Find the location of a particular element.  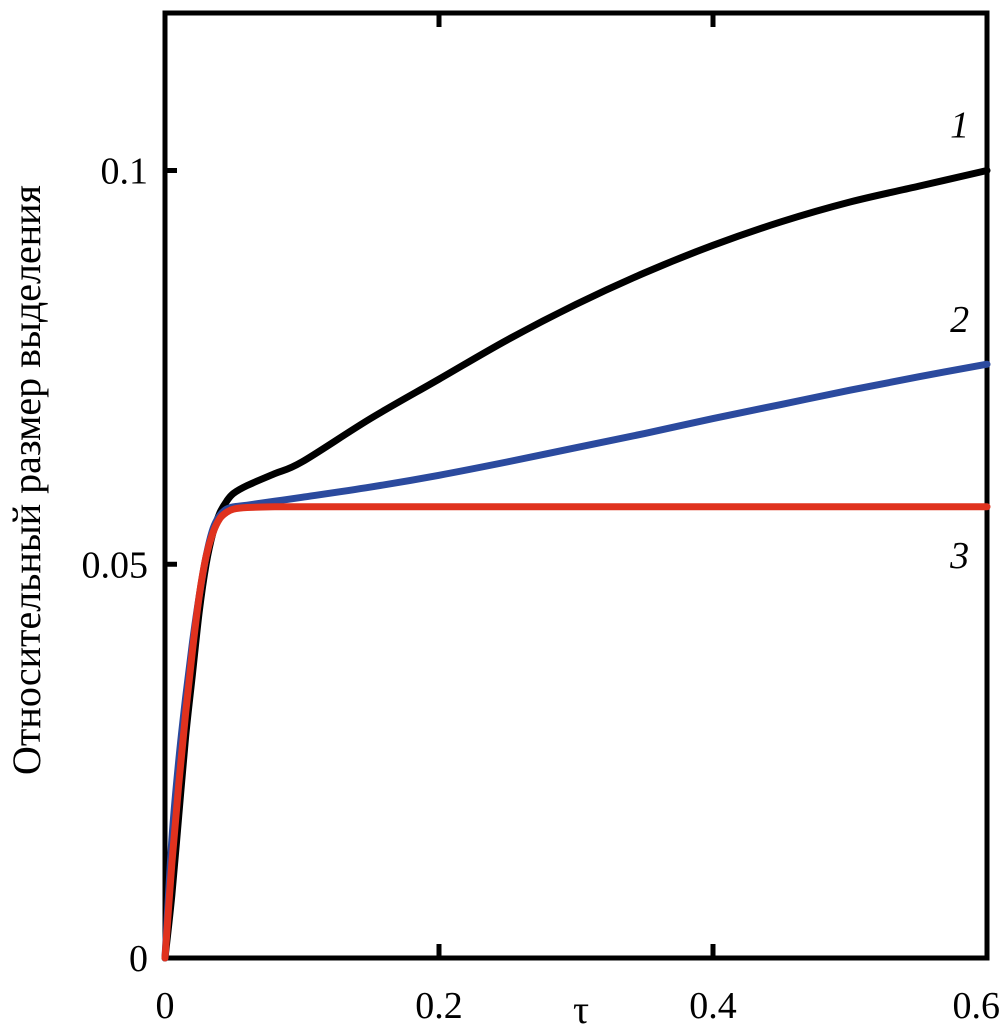

y-tick-label: 0.05 is located at coordinates (115, 565).